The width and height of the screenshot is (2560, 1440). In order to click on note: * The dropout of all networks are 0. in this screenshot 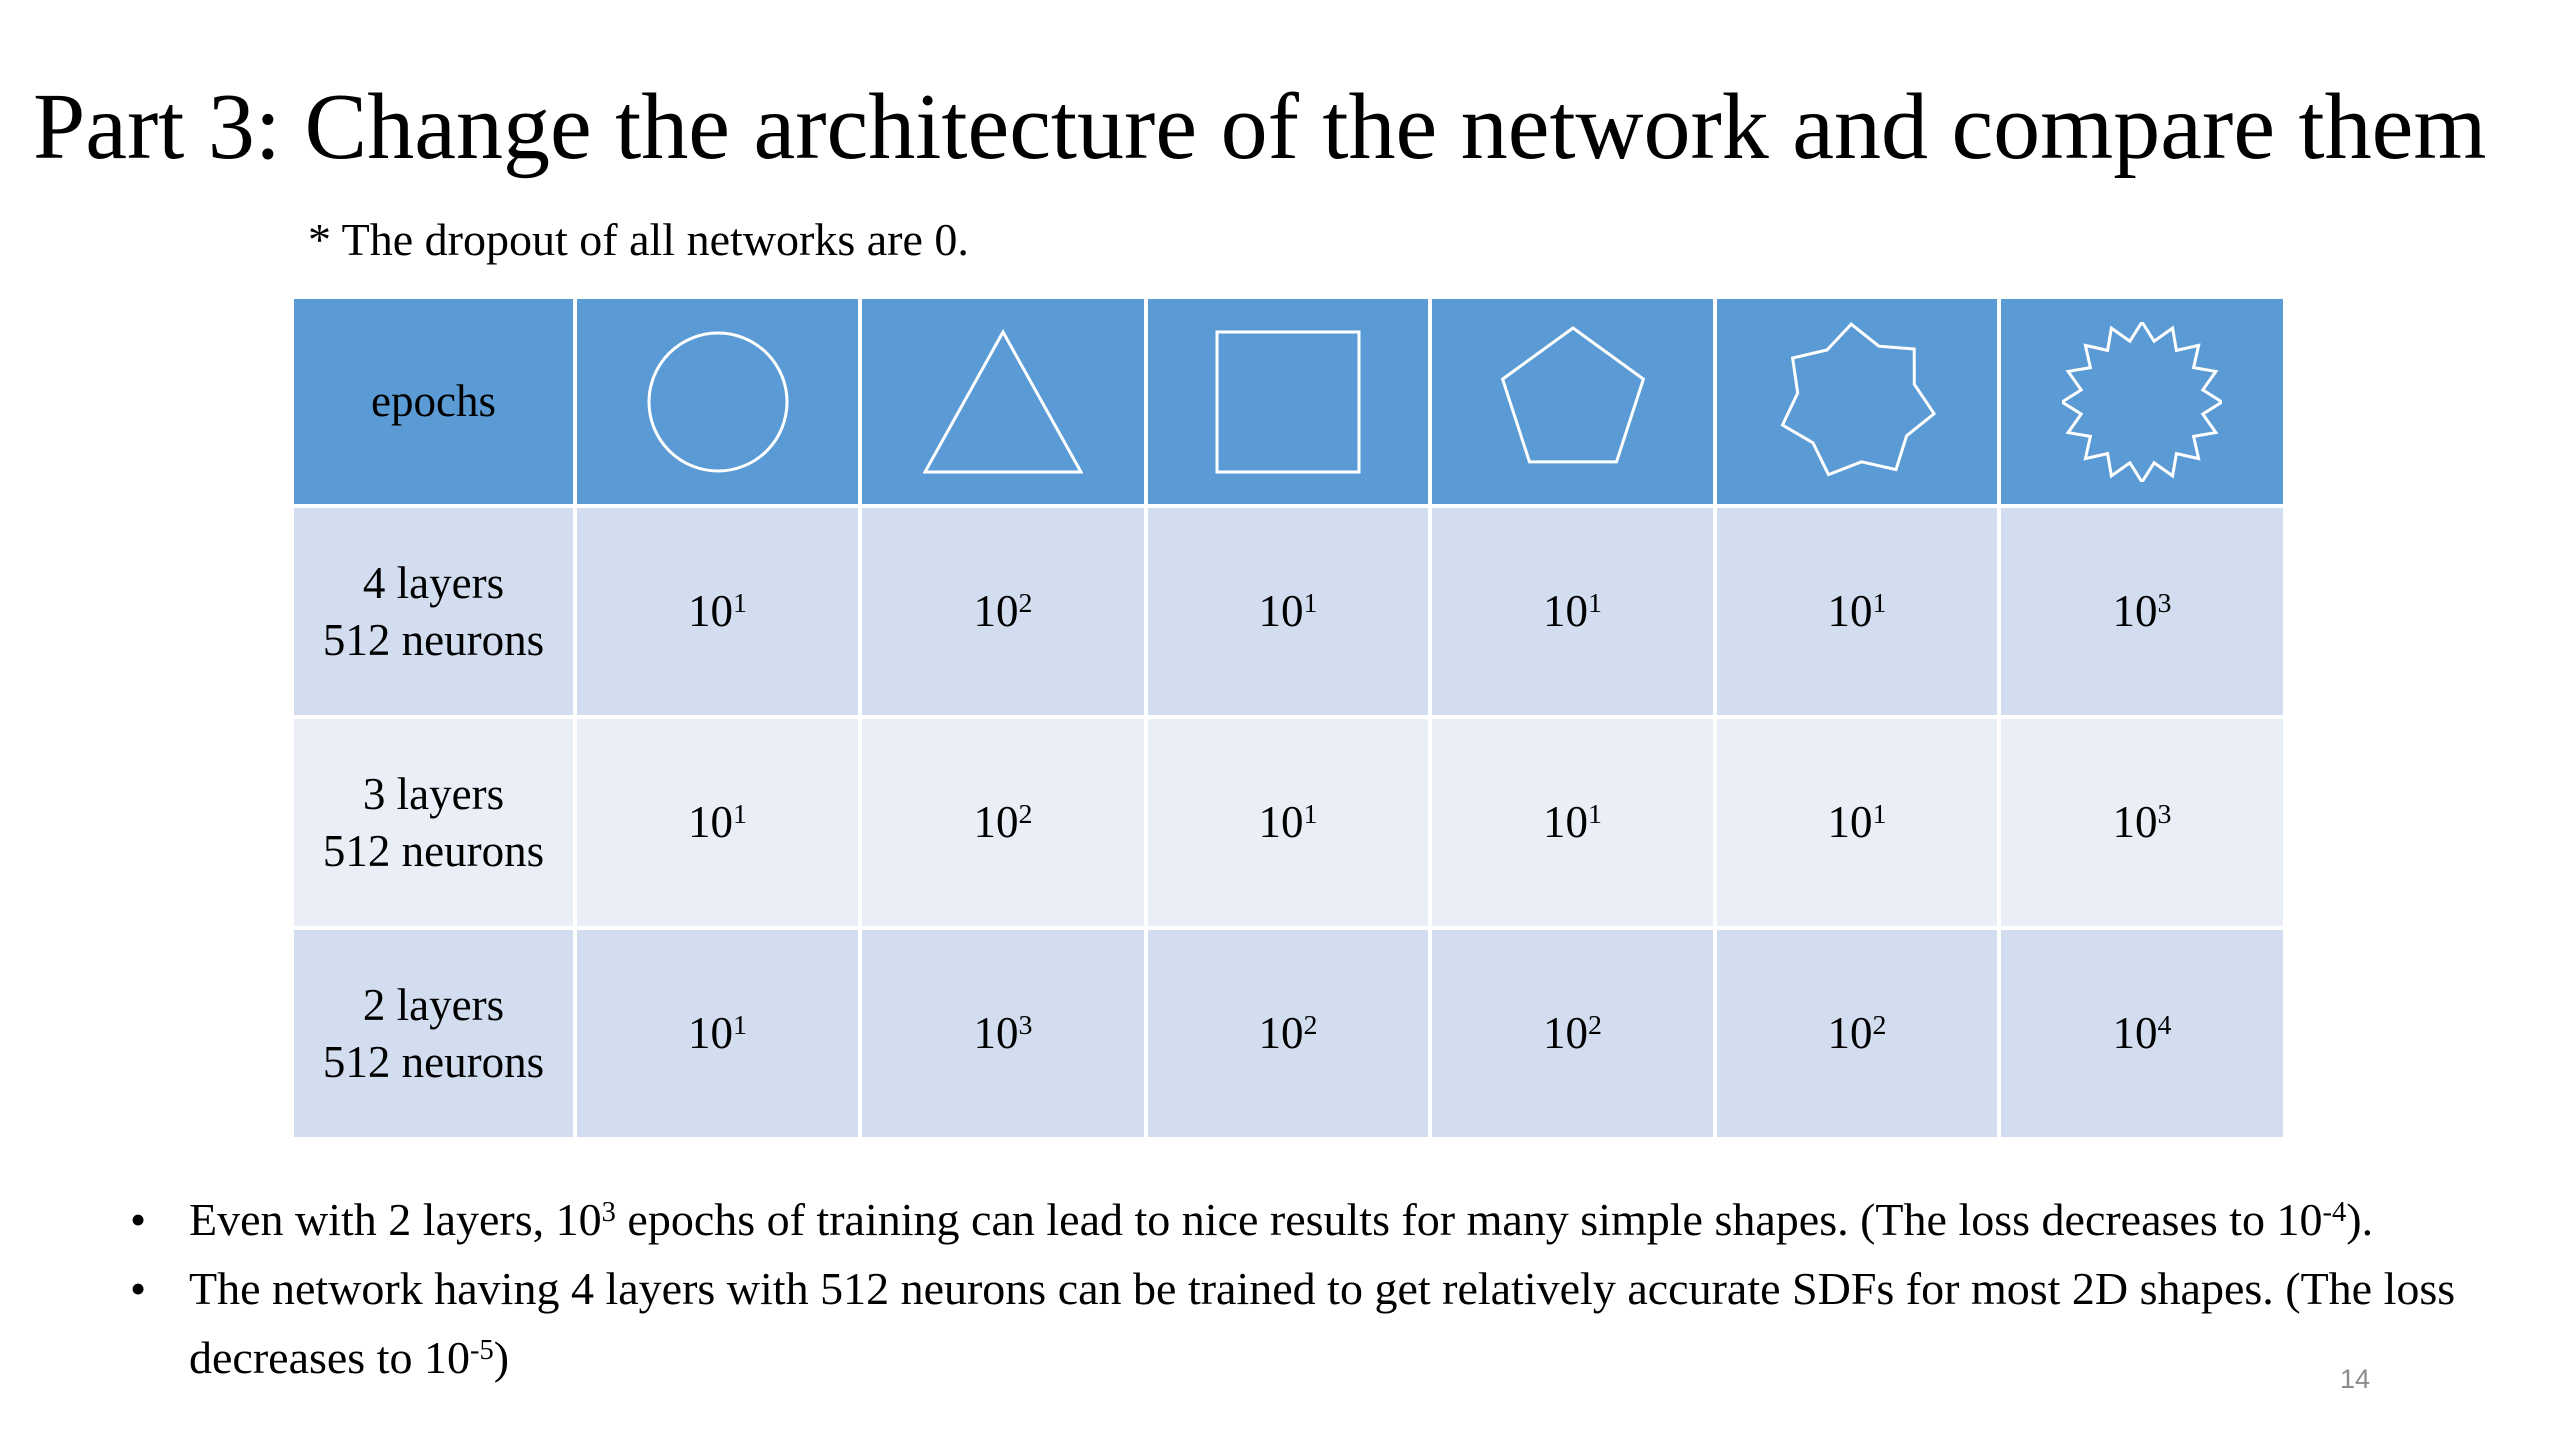, I will do `click(638, 239)`.